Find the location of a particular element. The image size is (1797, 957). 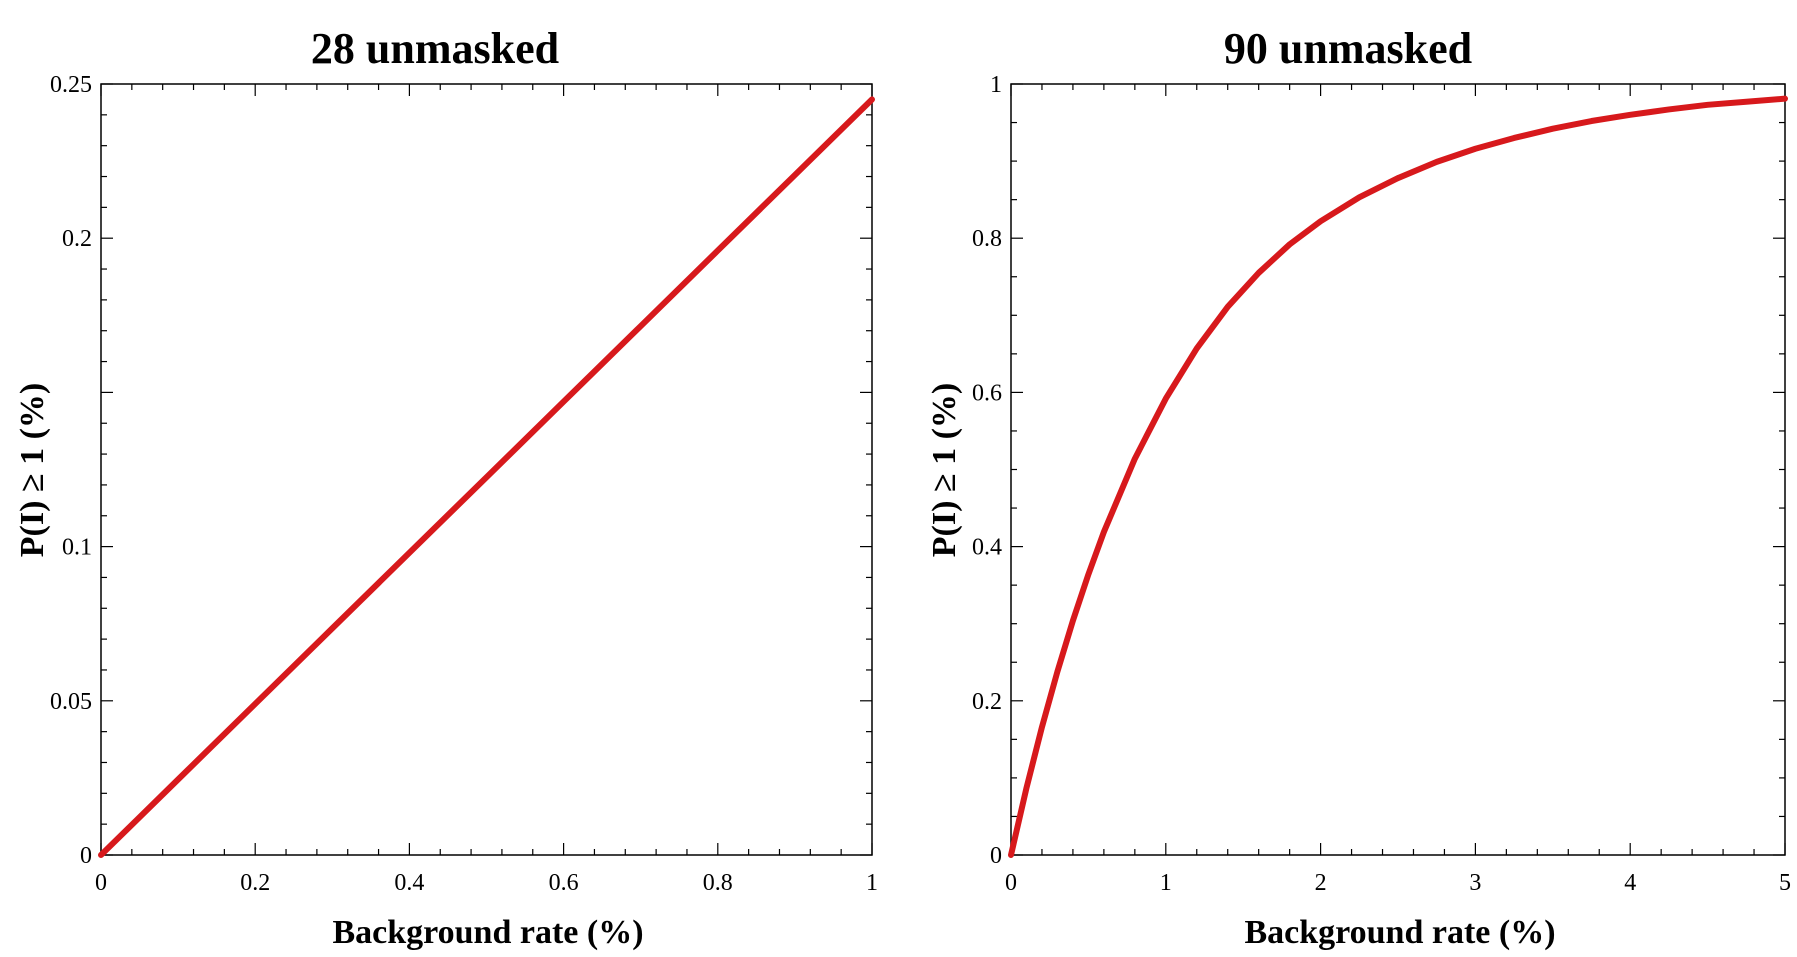

x-tick-label-left: 1 is located at coordinates (872, 883).